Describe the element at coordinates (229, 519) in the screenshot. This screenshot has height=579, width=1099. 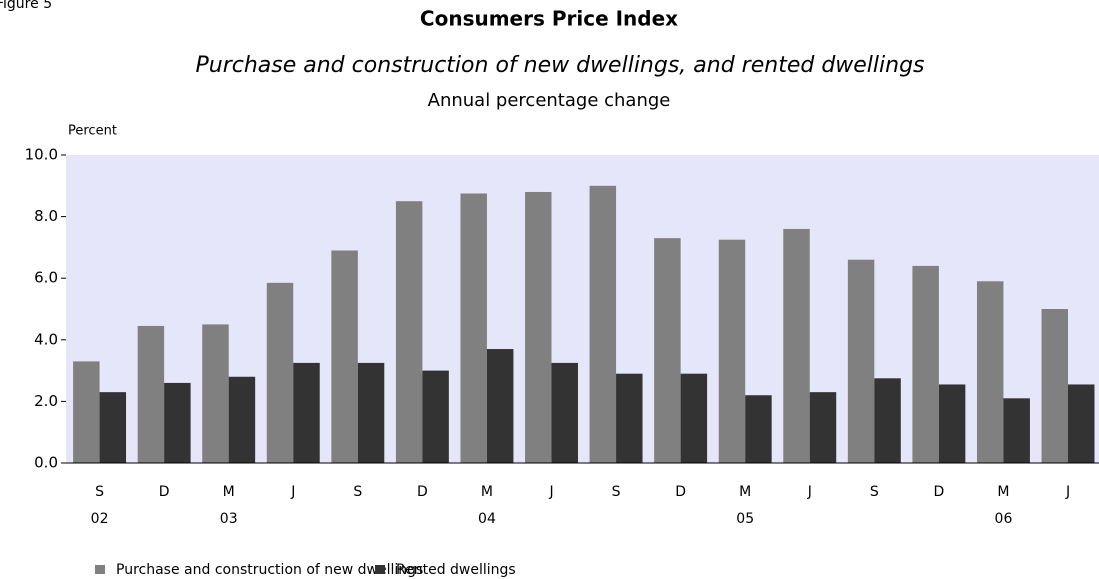
I see `x-year-label: 03` at that location.